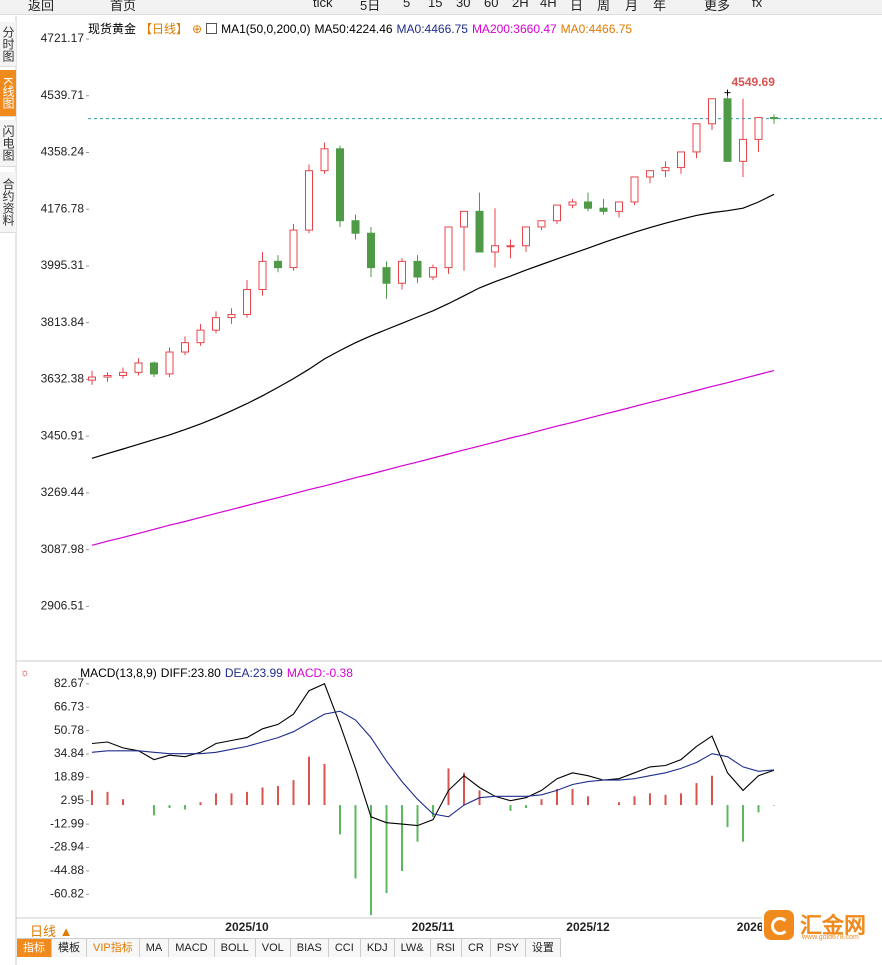 The width and height of the screenshot is (882, 965). What do you see at coordinates (830, 937) in the screenshot?
I see `logo-url: www.gold678.com` at bounding box center [830, 937].